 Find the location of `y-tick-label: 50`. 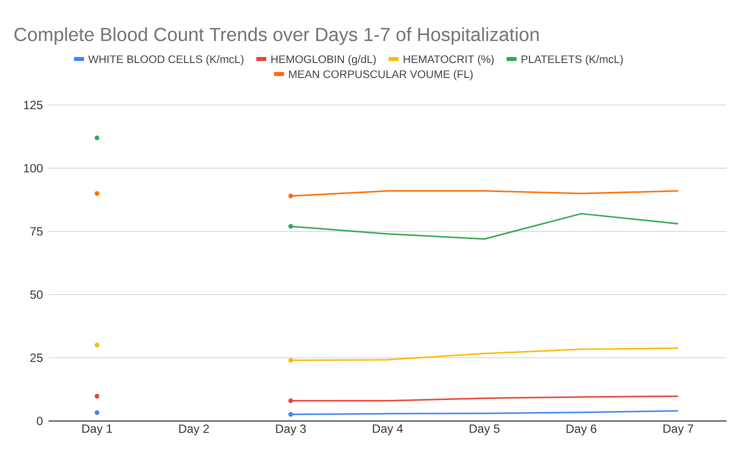

y-tick-label: 50 is located at coordinates (36, 294).